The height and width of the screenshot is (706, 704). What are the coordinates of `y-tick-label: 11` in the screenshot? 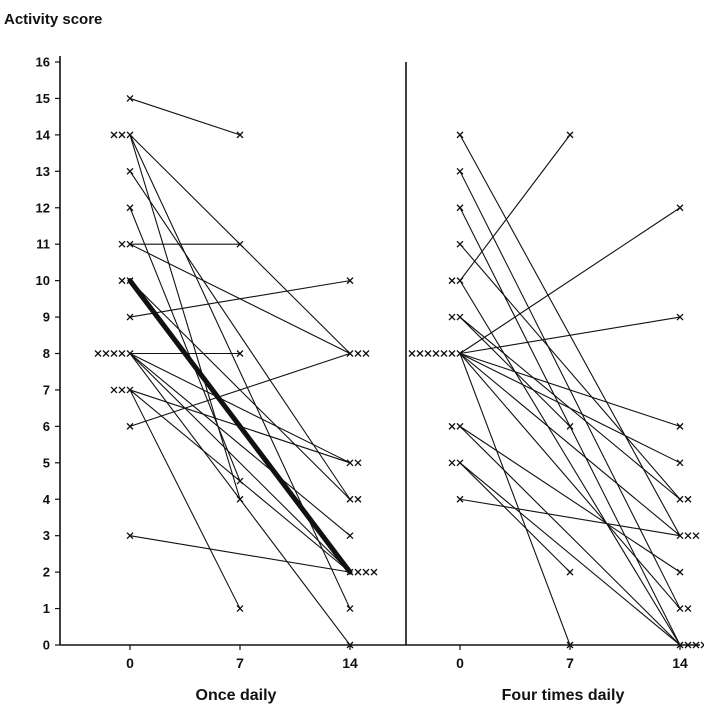 It's located at (43, 244).